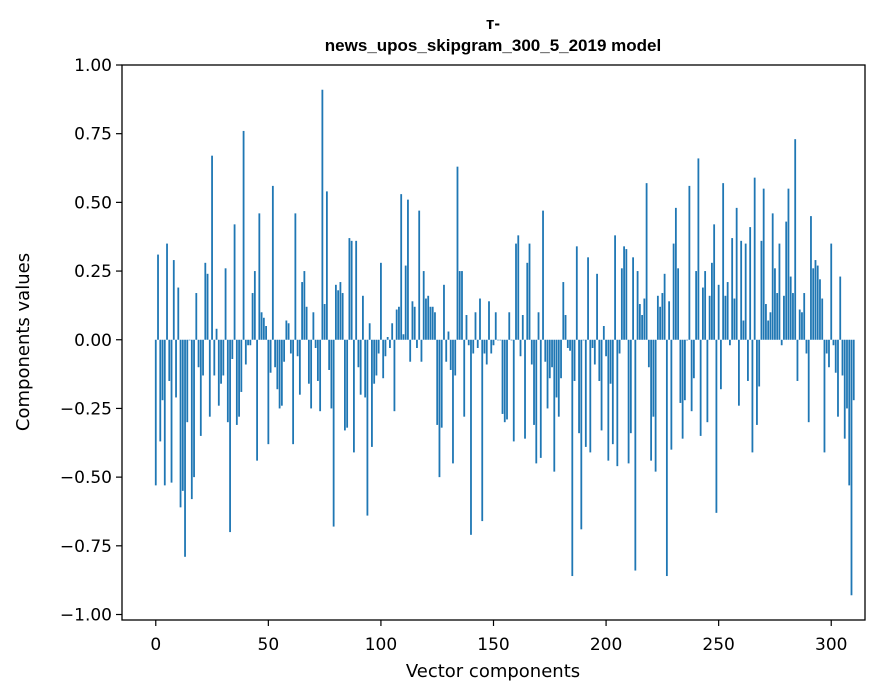 Image resolution: width=880 pixels, height=696 pixels. I want to click on x-tick-label: 150, so click(493, 645).